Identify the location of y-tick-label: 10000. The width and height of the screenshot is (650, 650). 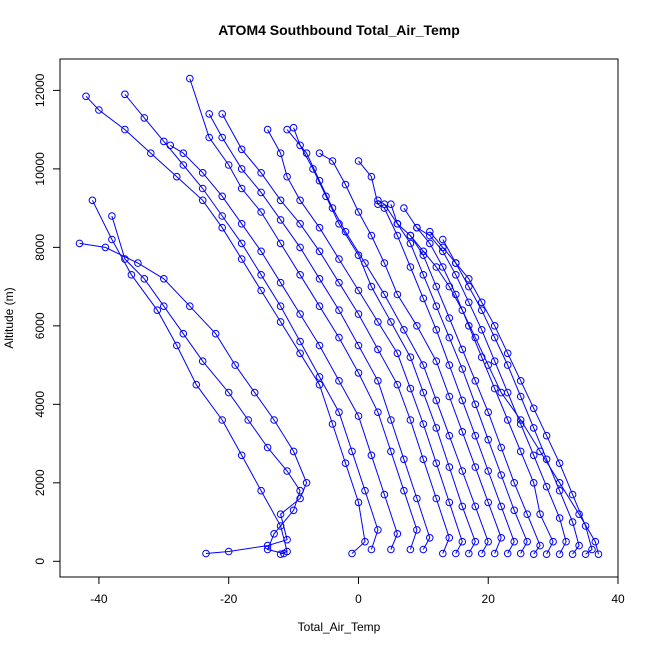
(40, 169).